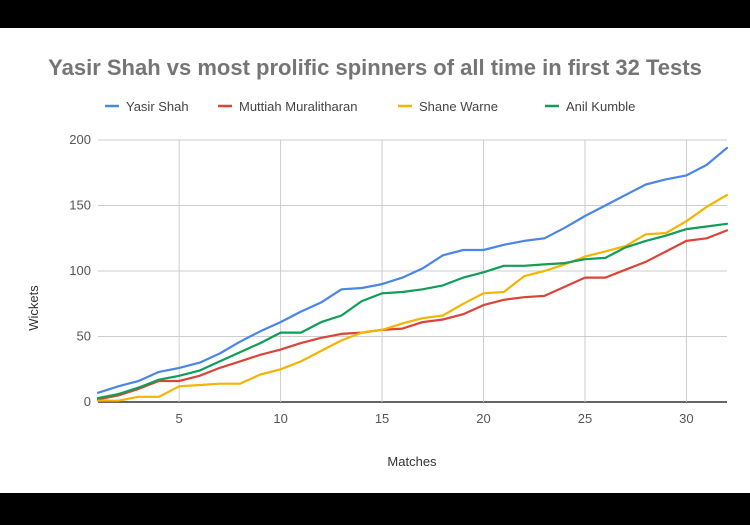 This screenshot has width=750, height=525. I want to click on y-tick-label: 200, so click(80, 139).